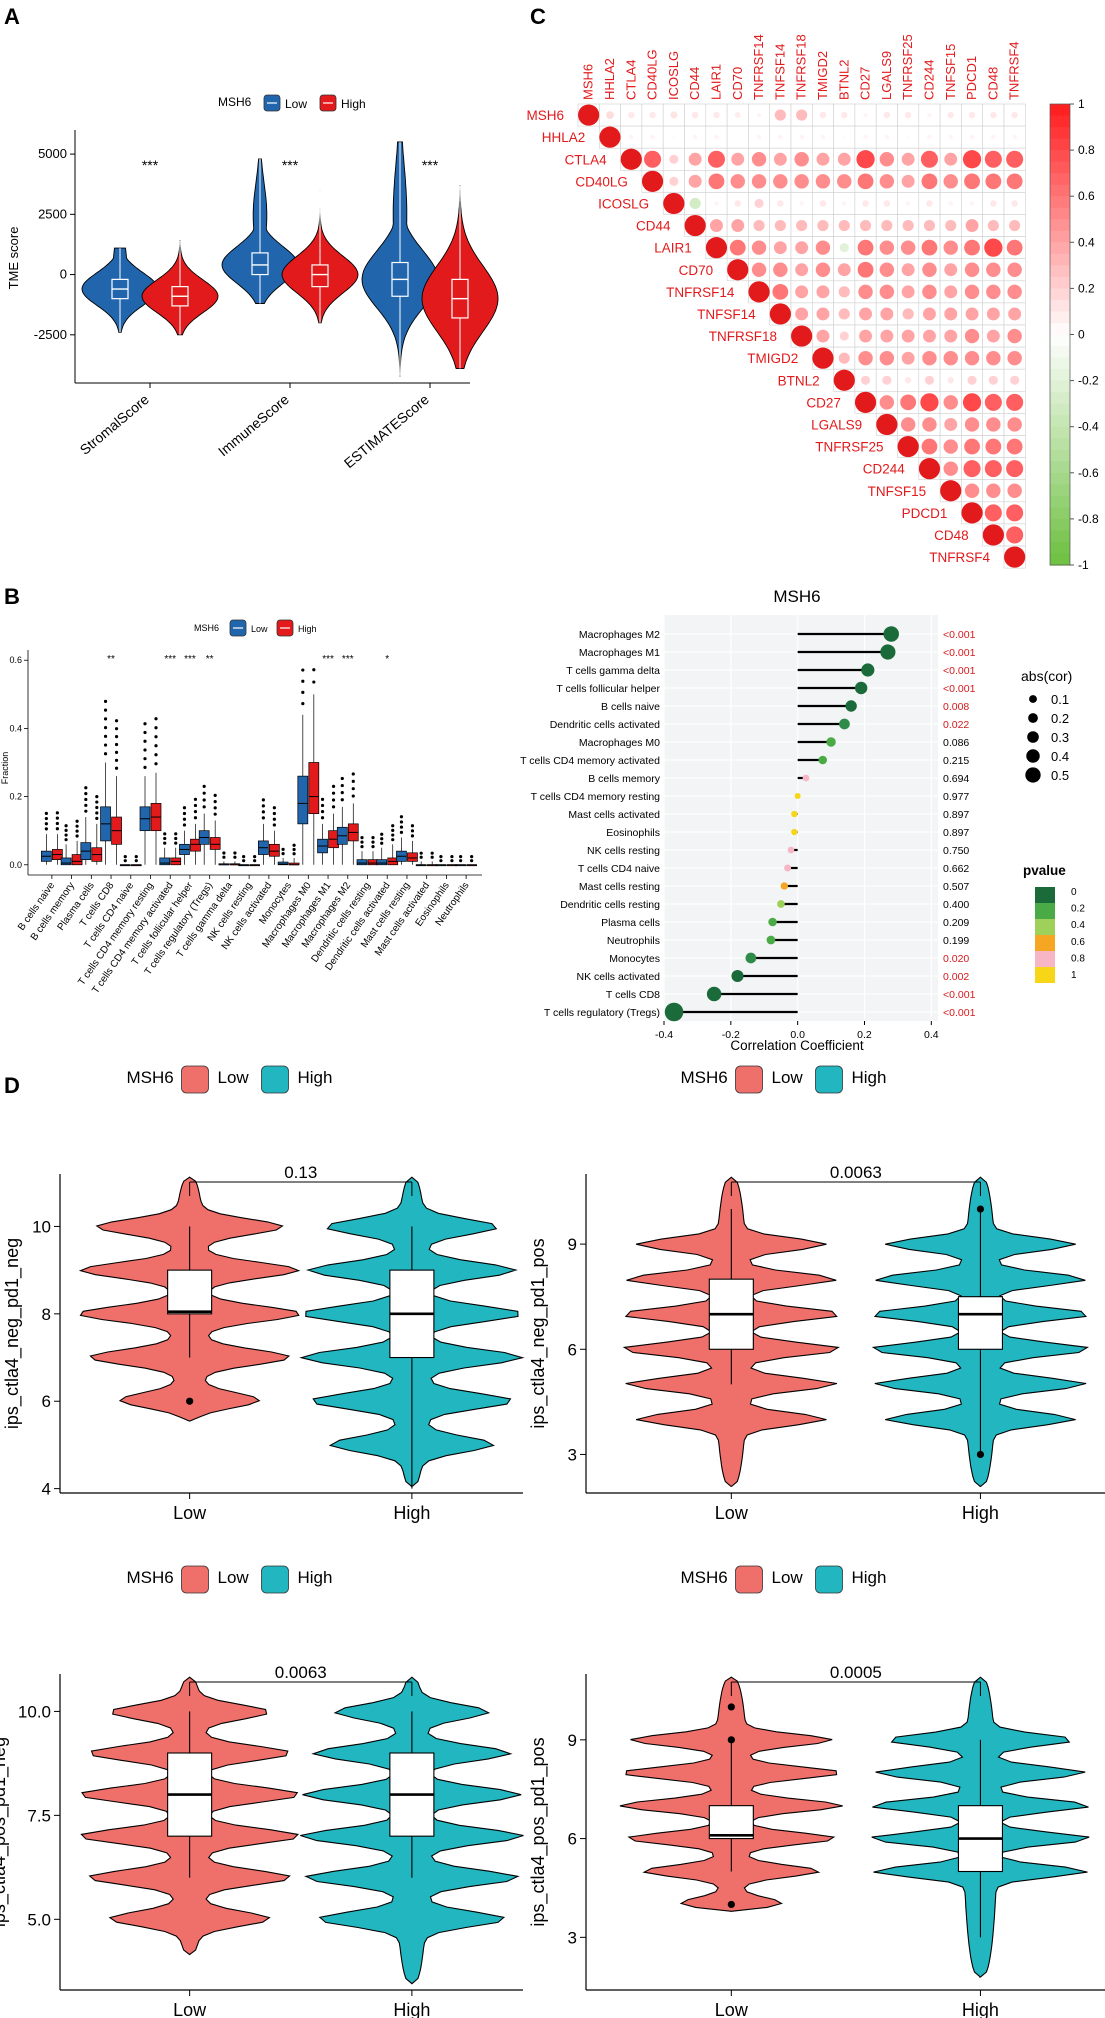 This screenshot has height=2018, width=1105. Describe the element at coordinates (956, 797) in the screenshot. I see `br-p-value: 0.977` at that location.